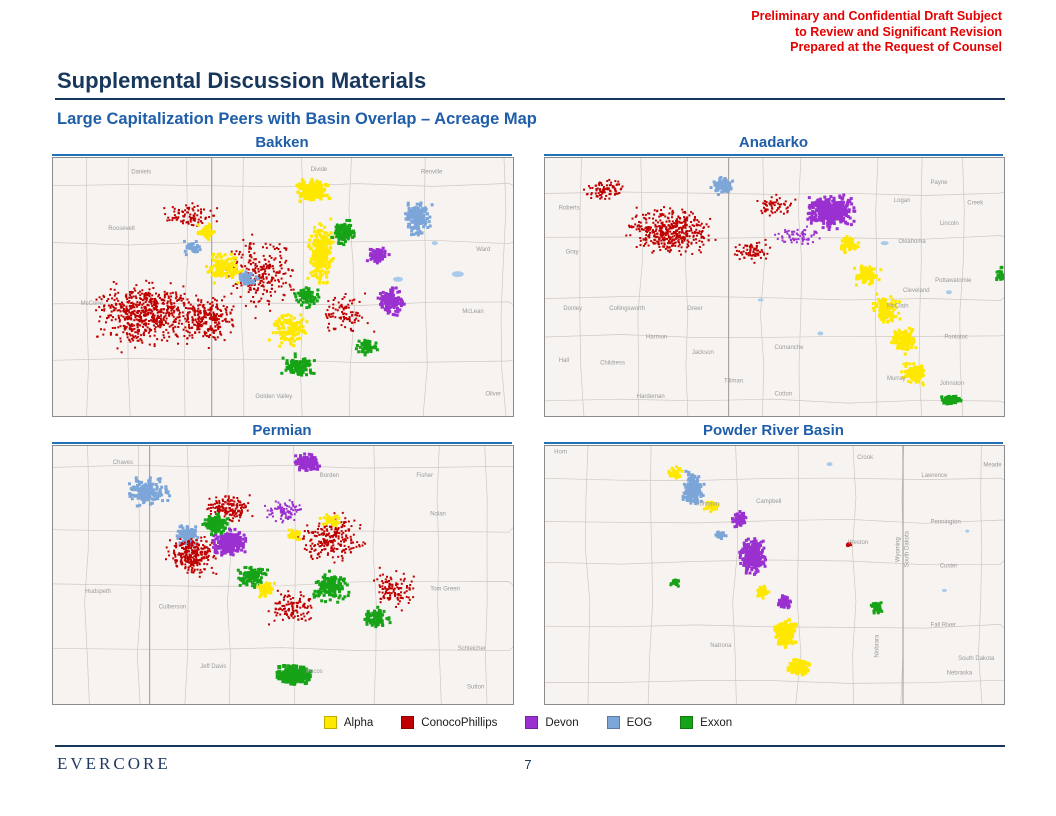  What do you see at coordinates (656, 338) in the screenshot?
I see `svg-text: Harmon` at bounding box center [656, 338].